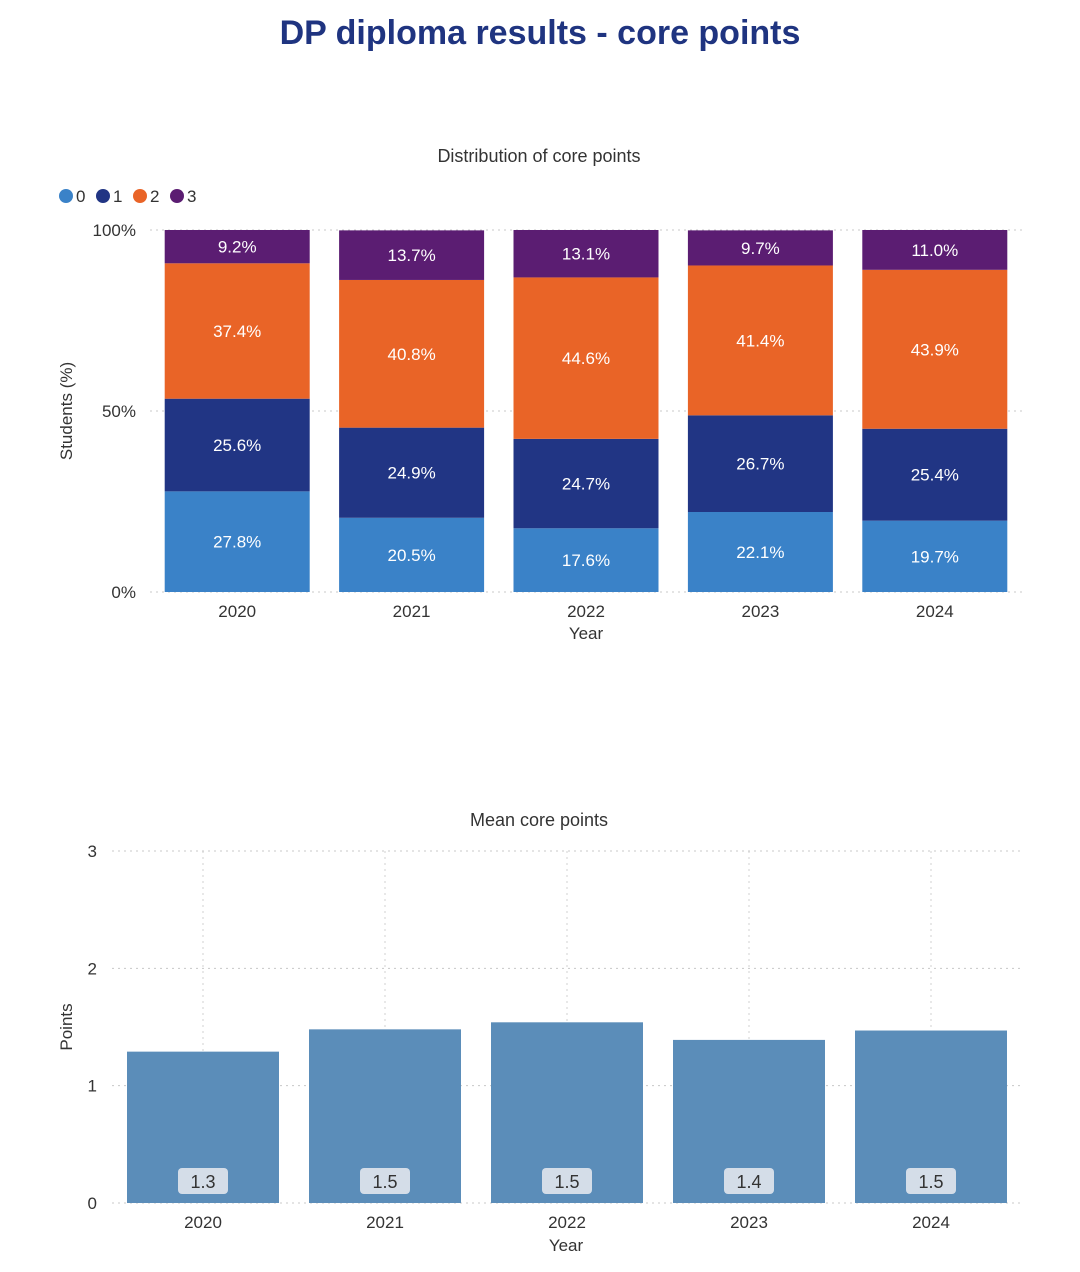  Describe the element at coordinates (114, 230) in the screenshot. I see `y-tick-label: 100%` at that location.